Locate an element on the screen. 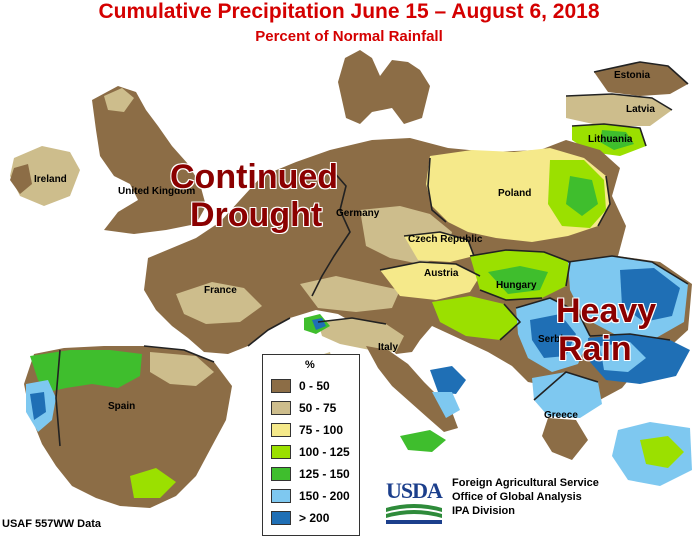 The height and width of the screenshot is (536, 698). usda-logo: USDA is located at coordinates (414, 502).